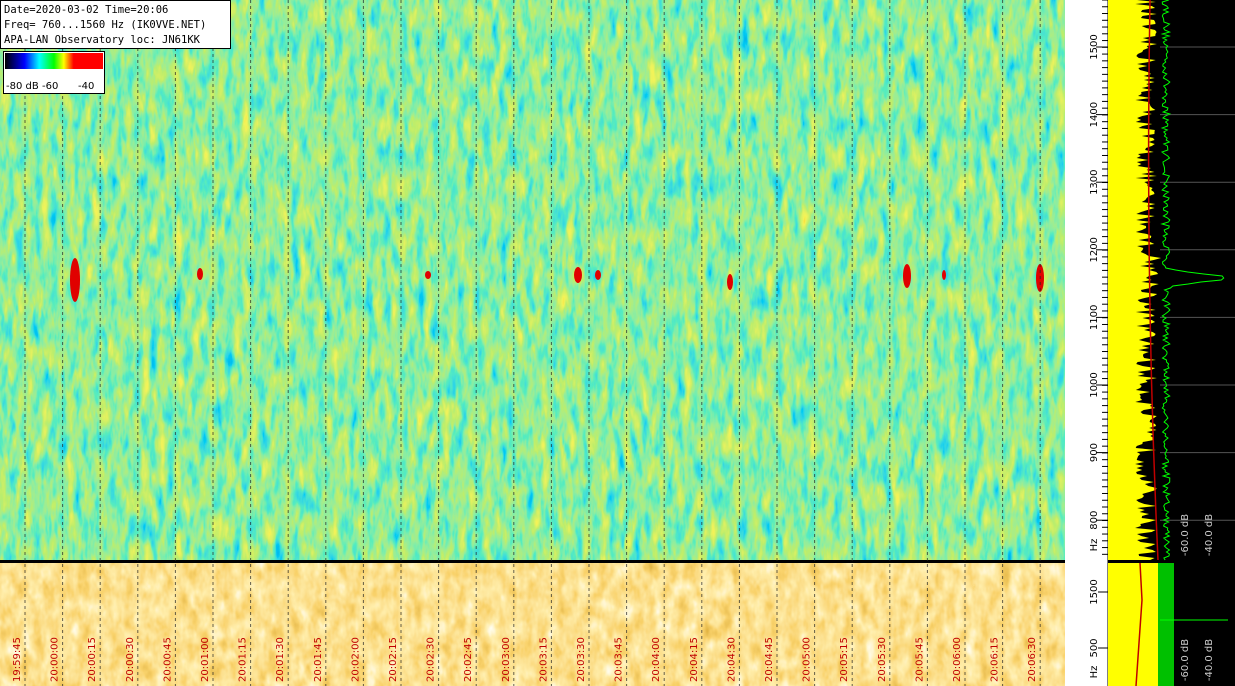 This screenshot has height=686, width=1235. I want to click on frequency-tick-label: 1500, so click(1094, 46).